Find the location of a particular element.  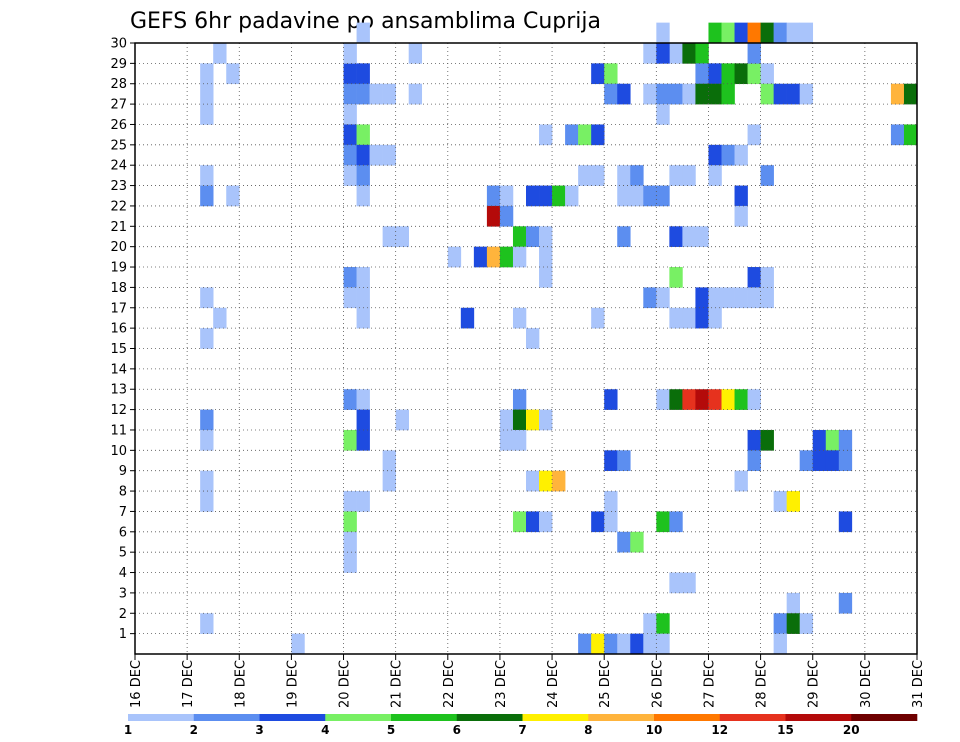

x-tick-label: 29 DEC is located at coordinates (814, 684).